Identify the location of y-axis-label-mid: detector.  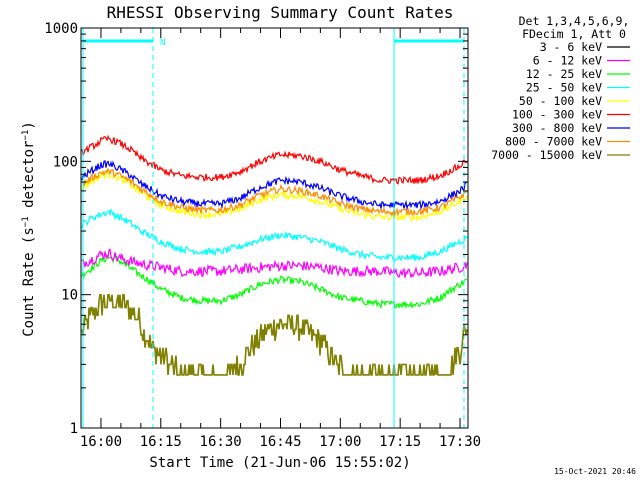
(29, 179).